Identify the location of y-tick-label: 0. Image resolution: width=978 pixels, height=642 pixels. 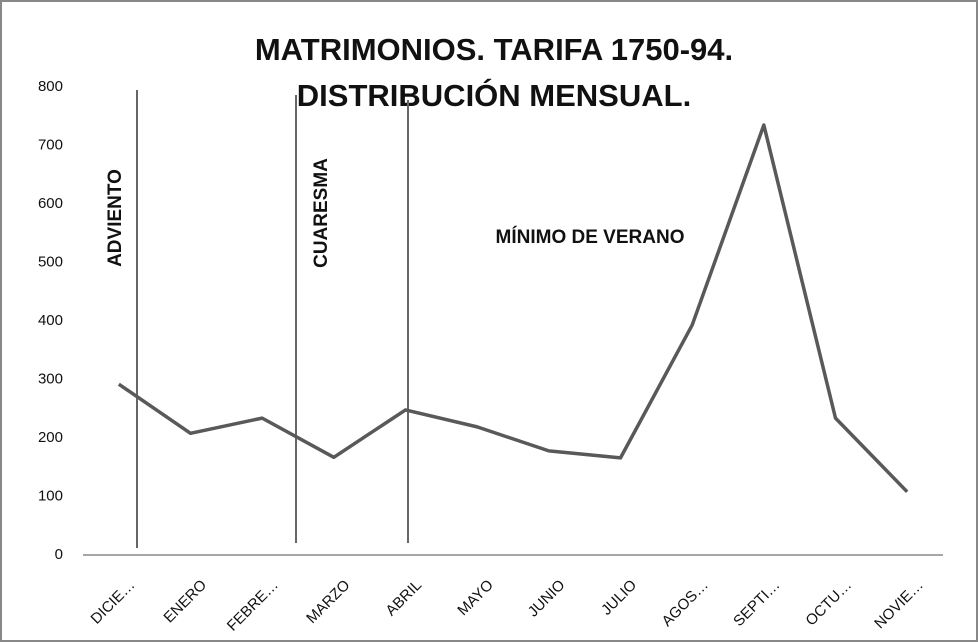
(59, 554).